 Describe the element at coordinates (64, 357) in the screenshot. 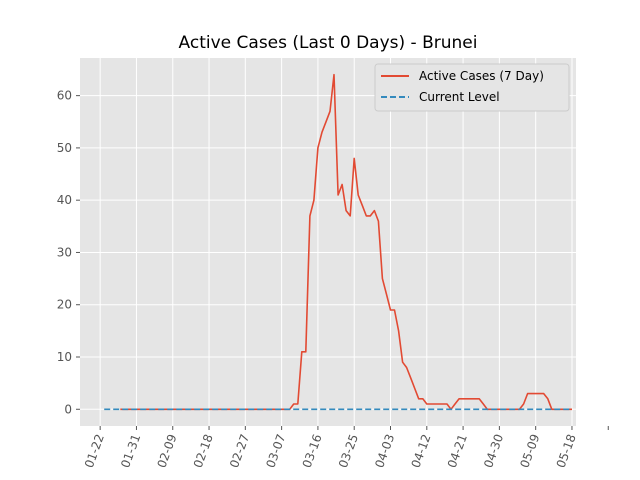

I see `y-tick-label: 10` at that location.